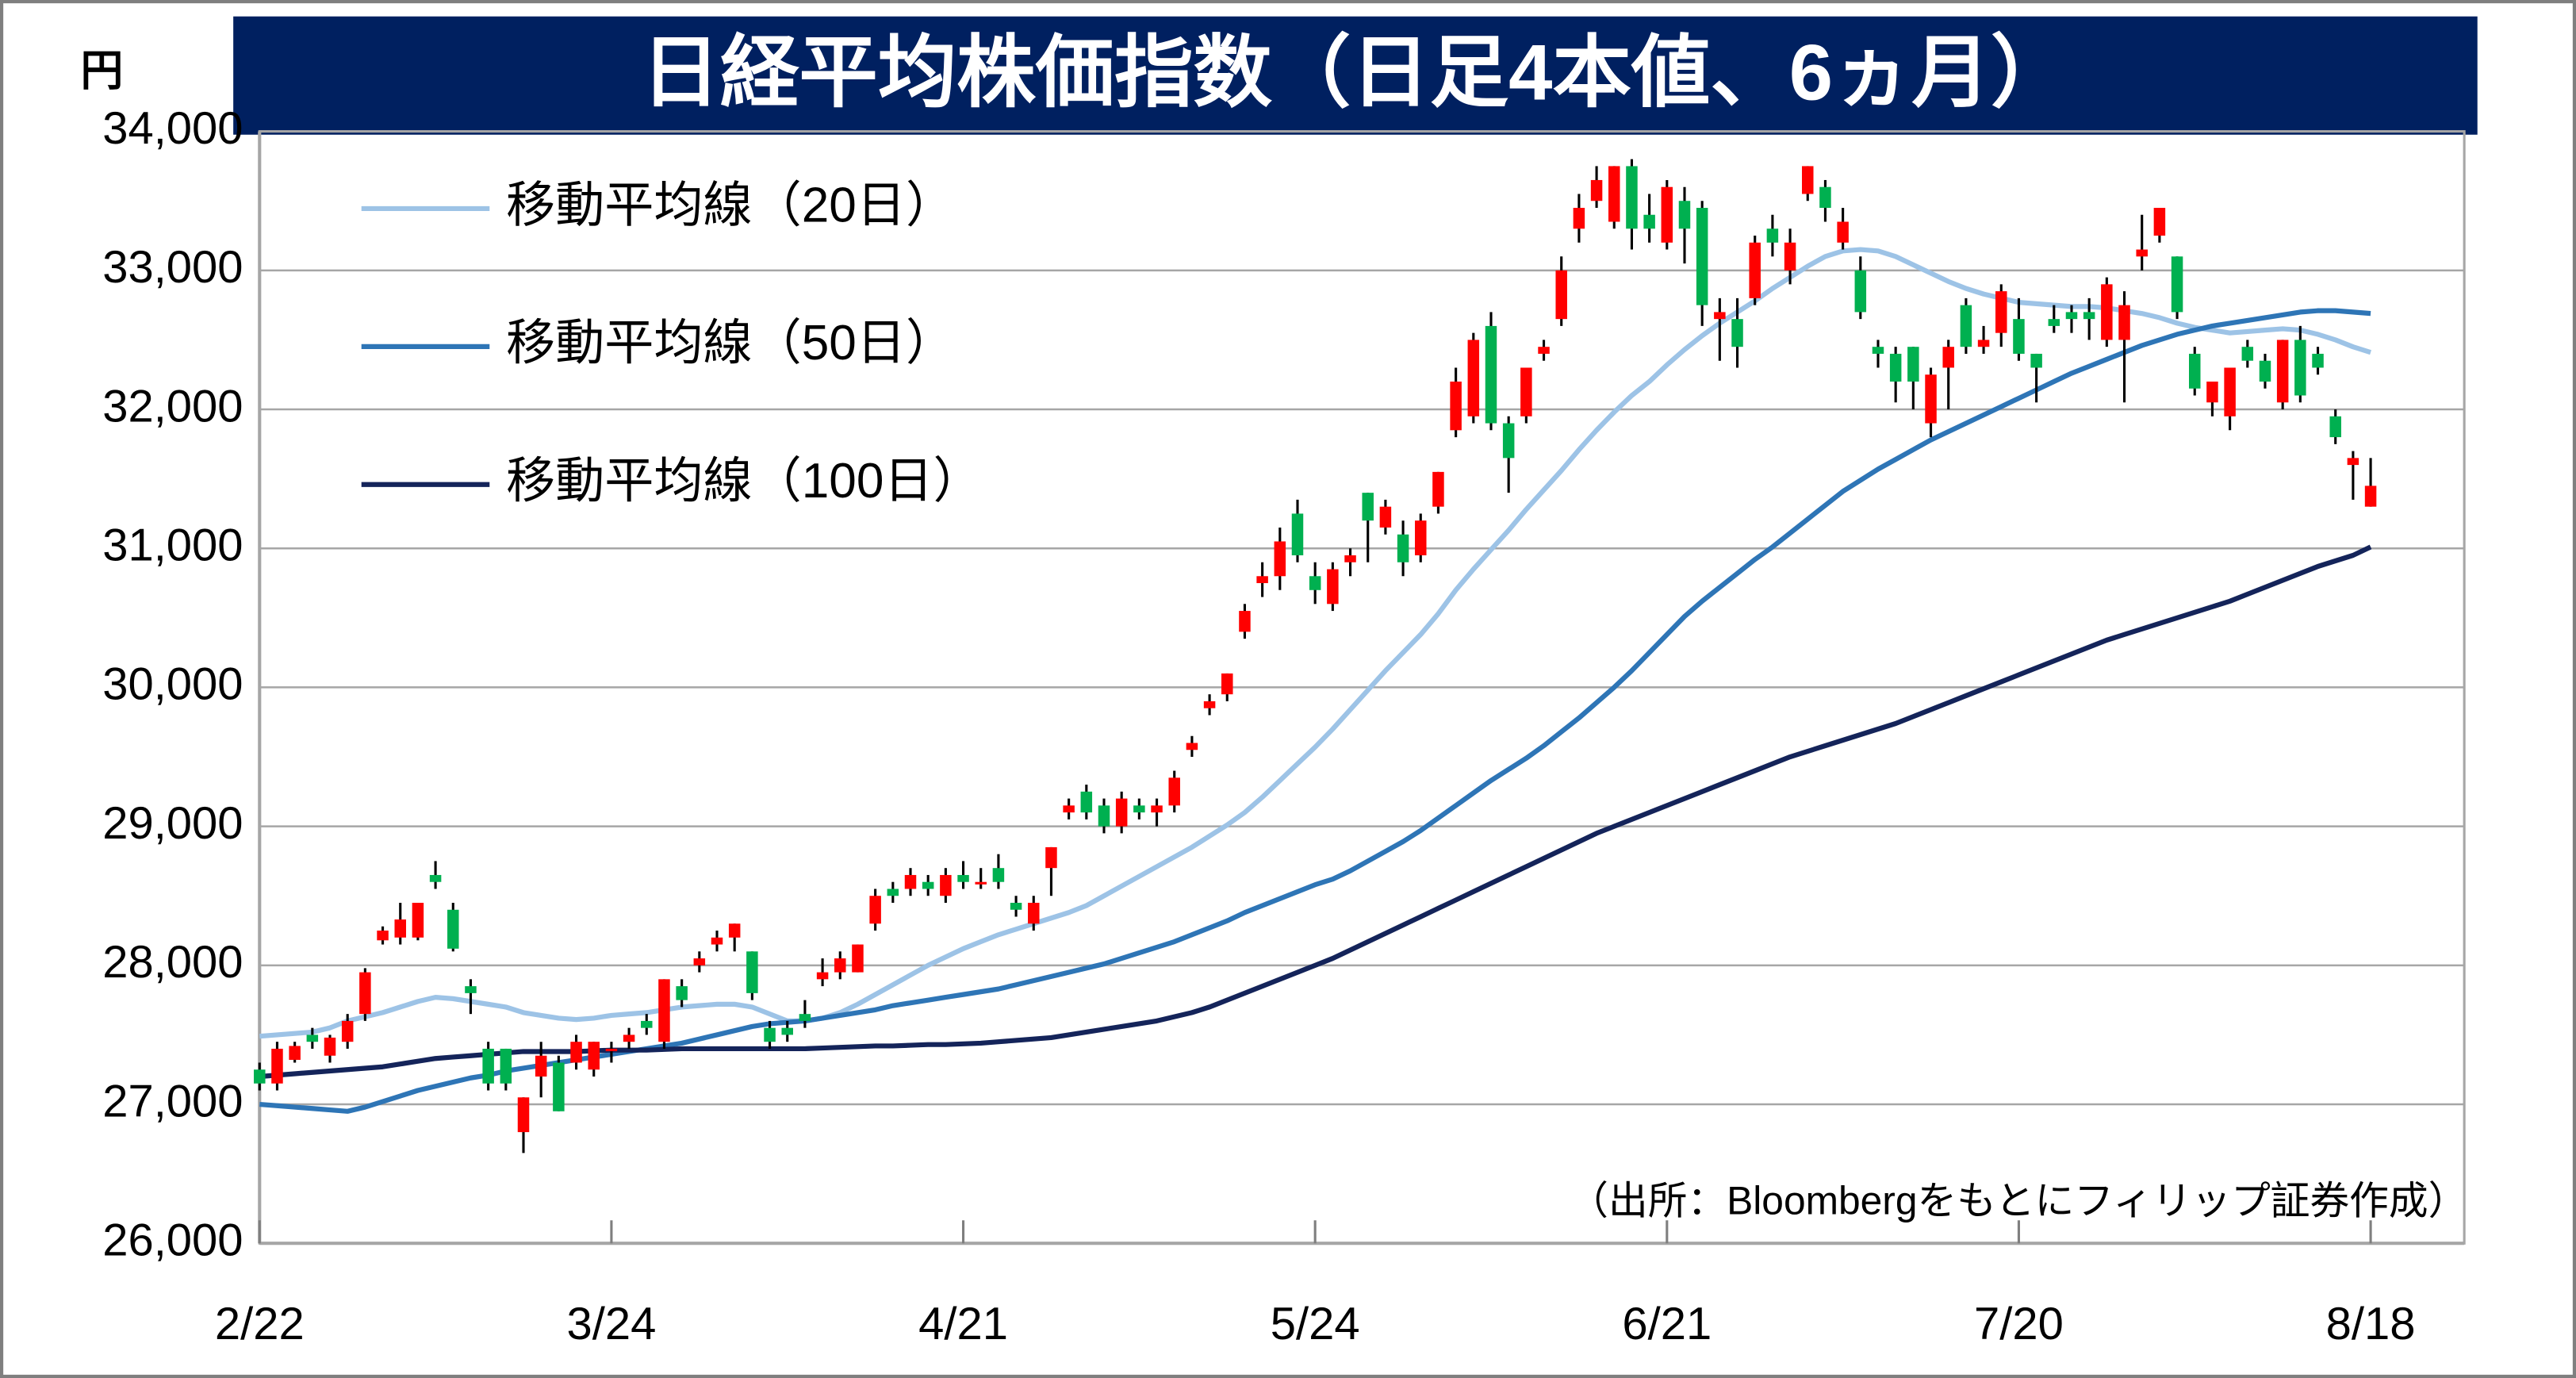 The image size is (2576, 1378). I want to click on x-tick-label: 7/20, so click(2019, 1324).